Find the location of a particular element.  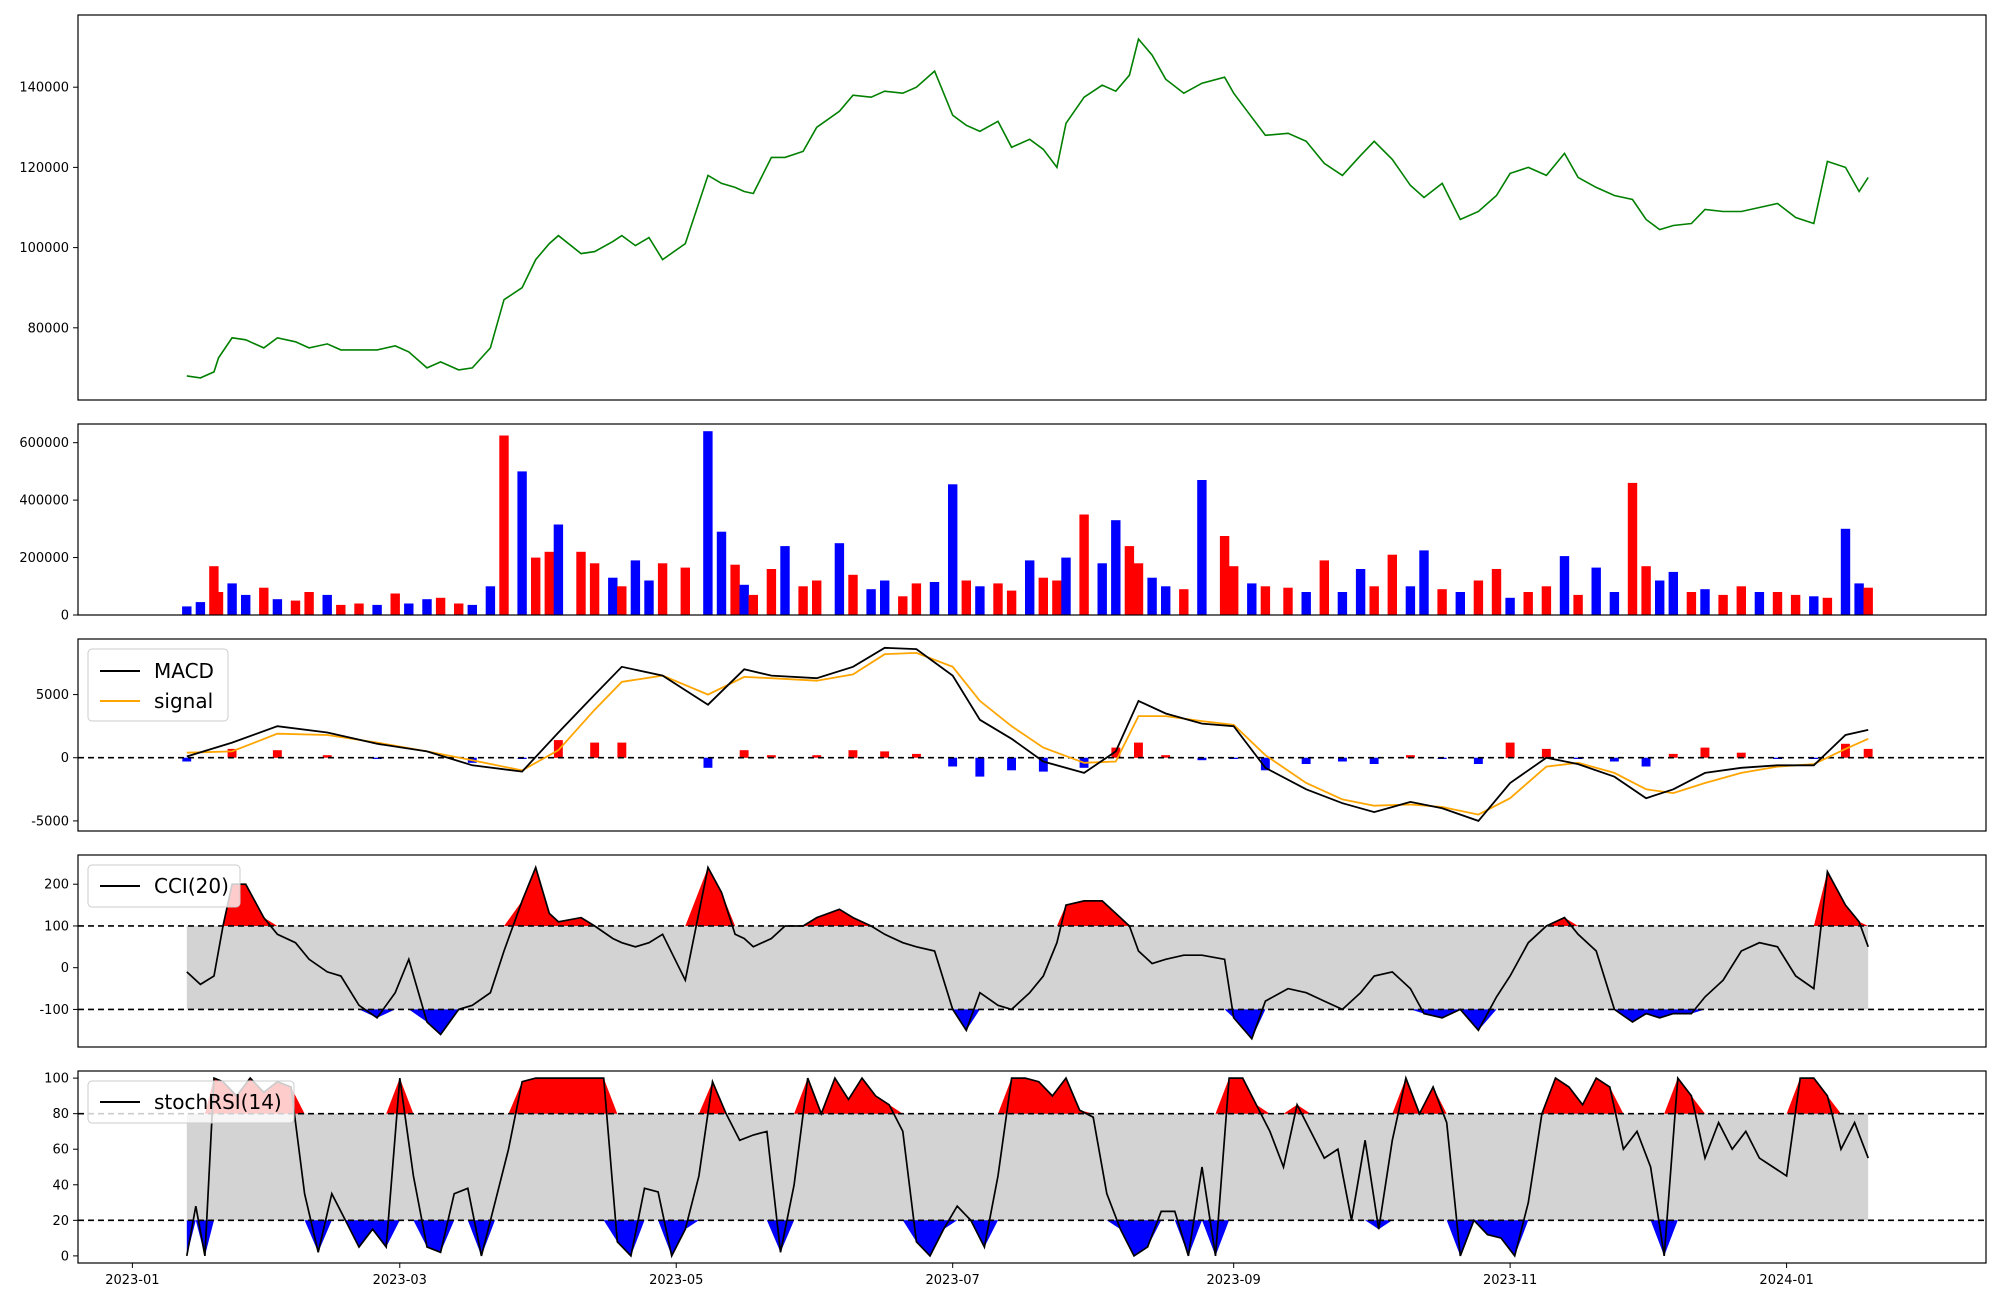

x-tick-label: 2023-05 is located at coordinates (676, 1280).